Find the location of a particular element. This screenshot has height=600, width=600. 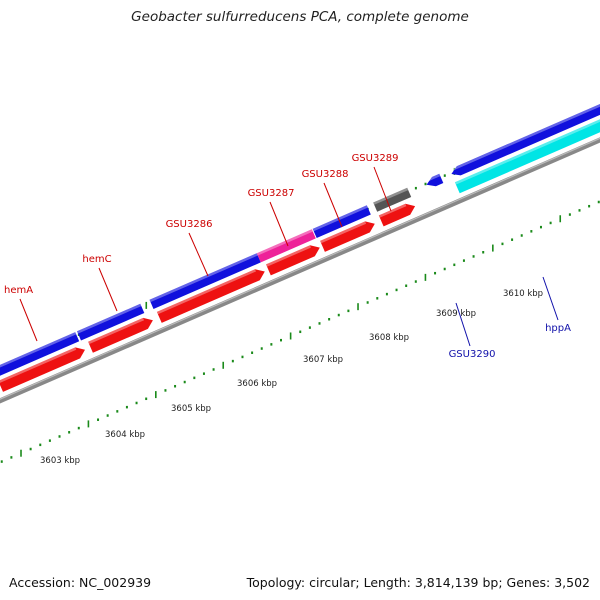

svg-text: hemA is located at coordinates (18, 290).